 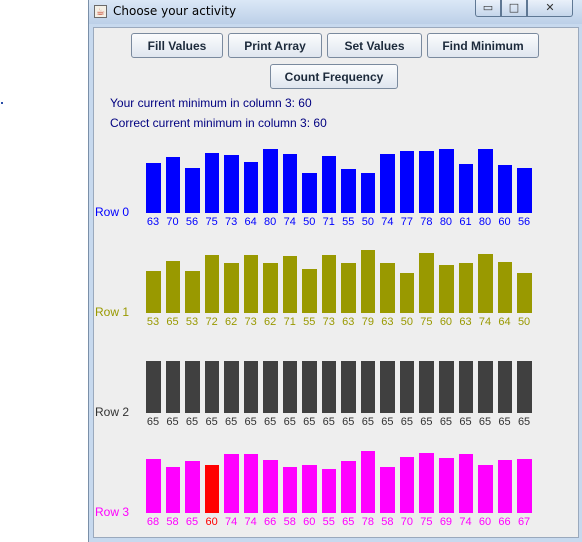 I want to click on maximize-button: □, so click(x=514, y=8).